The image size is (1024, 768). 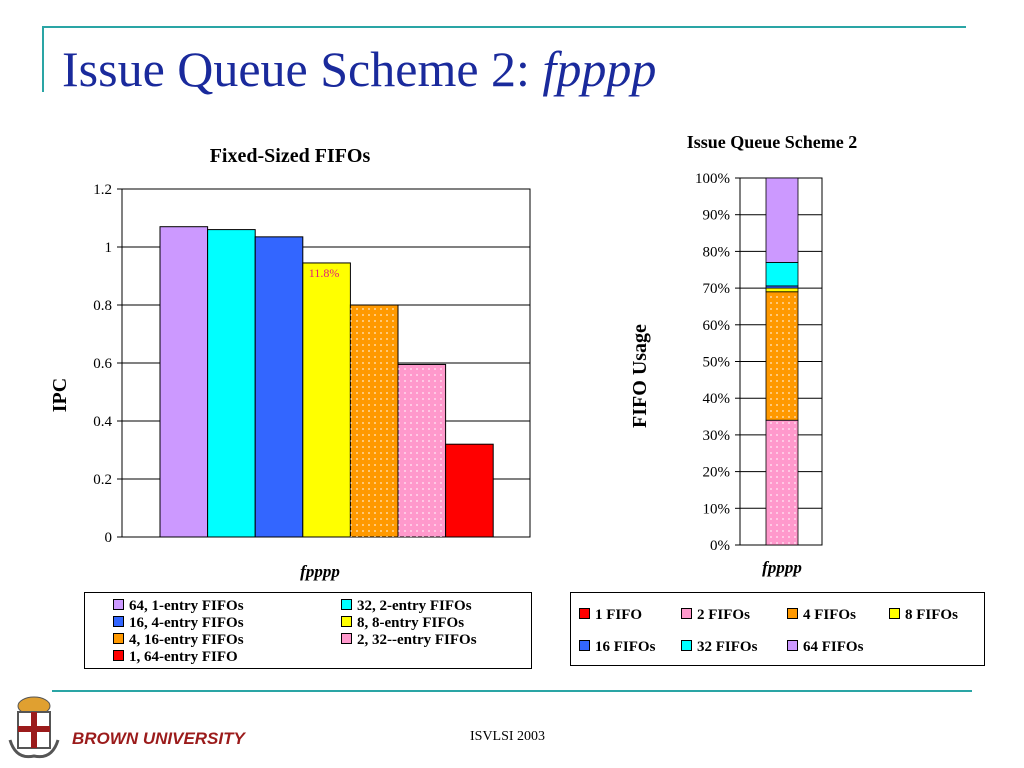 What do you see at coordinates (625, 647) in the screenshot?
I see `legend-label: 16 FIFOs` at bounding box center [625, 647].